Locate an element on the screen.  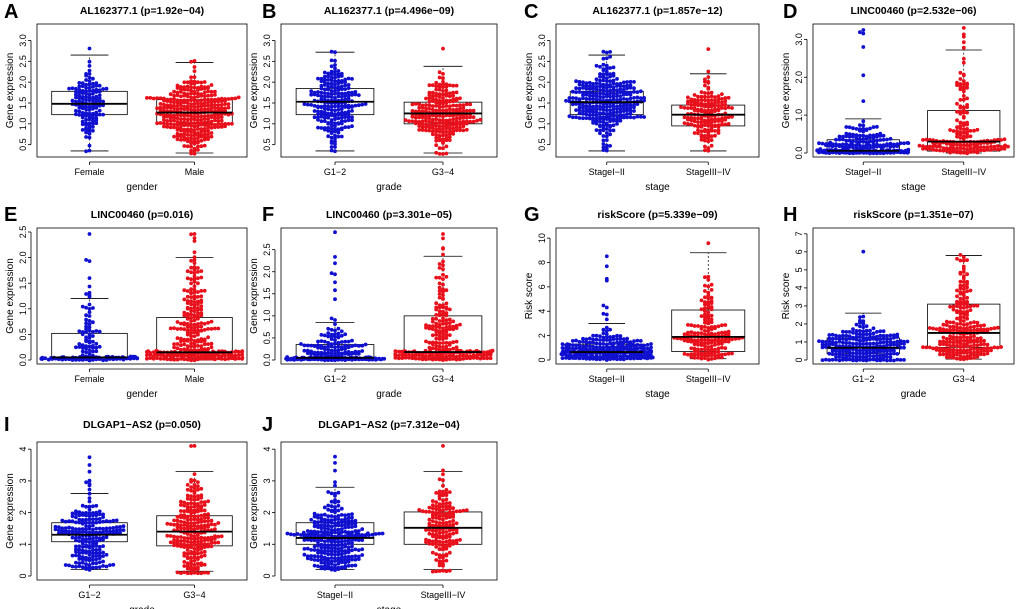
y-tick-label: 10 is located at coordinates (542, 238).